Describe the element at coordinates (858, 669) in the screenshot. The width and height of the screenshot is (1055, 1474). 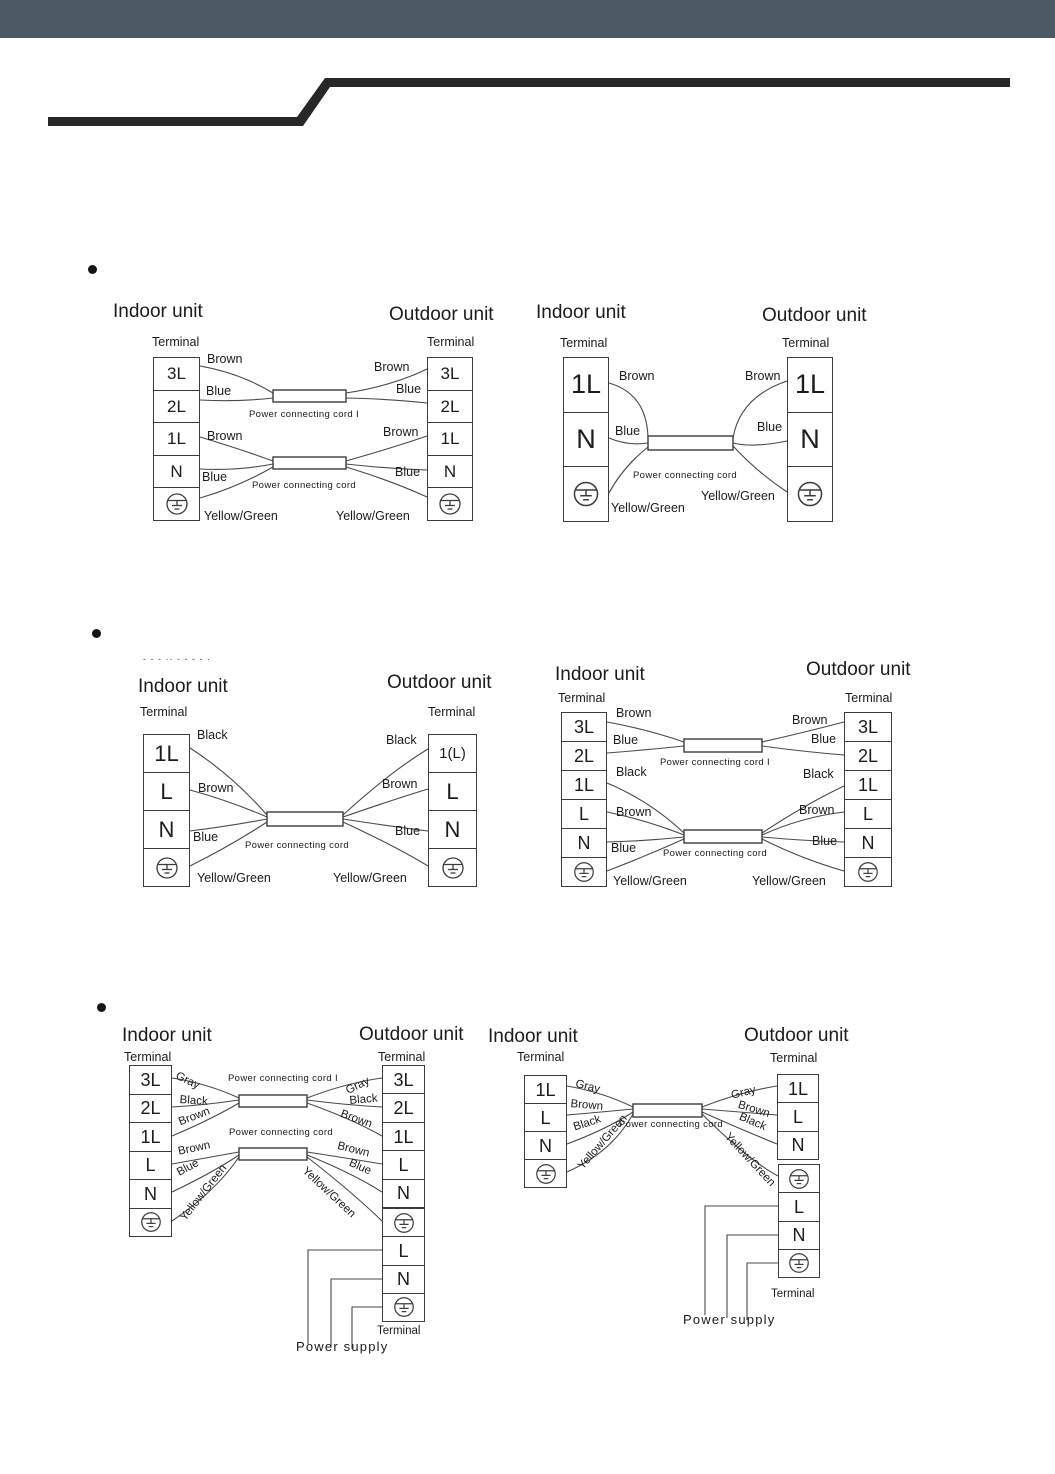
I see `d4-outdoor-unit-title: Outdoor unit` at that location.